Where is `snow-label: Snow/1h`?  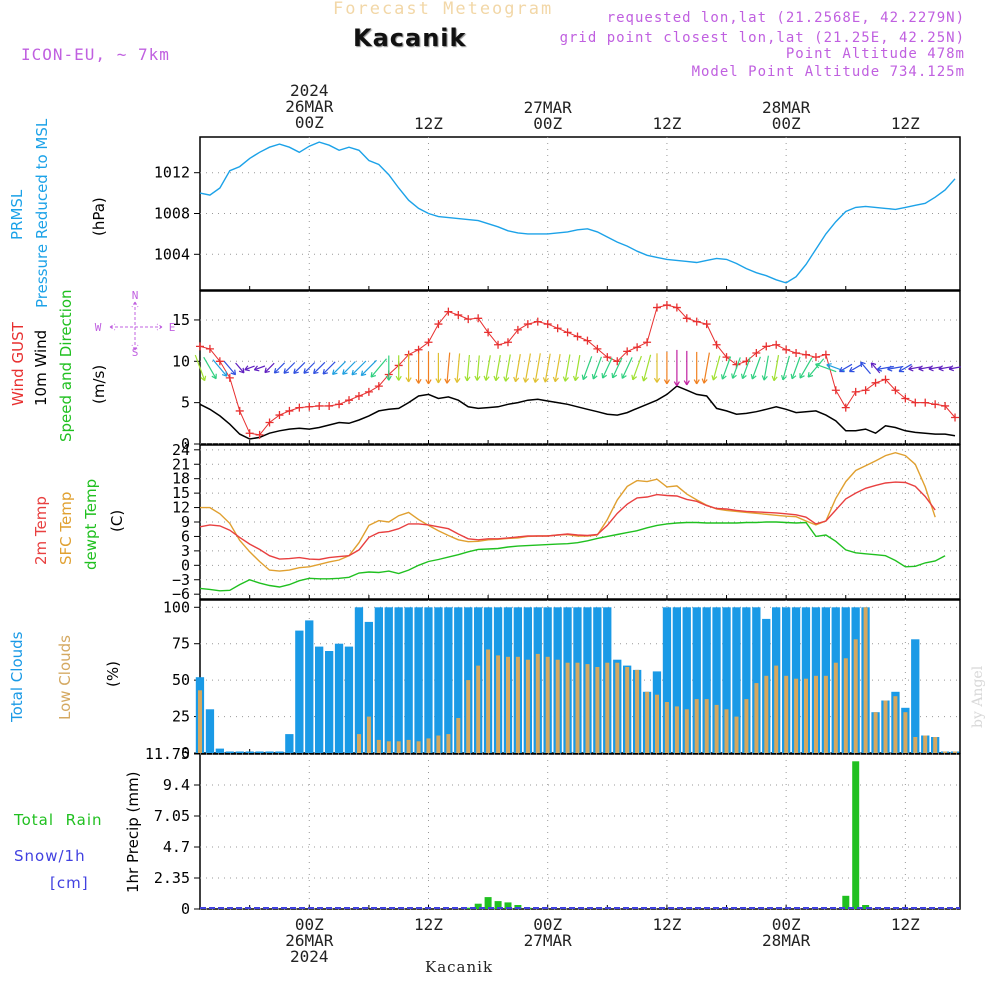 snow-label: Snow/1h is located at coordinates (50, 856).